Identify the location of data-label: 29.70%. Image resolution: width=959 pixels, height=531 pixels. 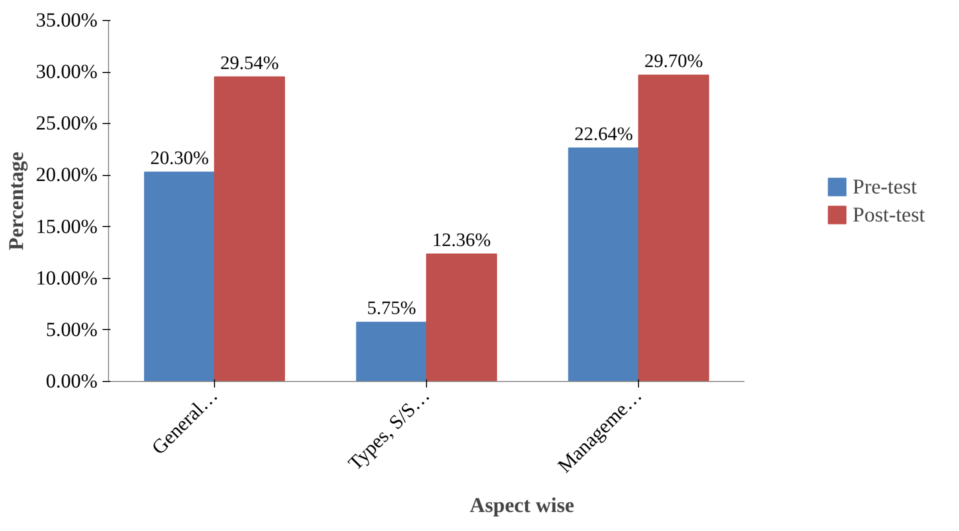
(674, 61).